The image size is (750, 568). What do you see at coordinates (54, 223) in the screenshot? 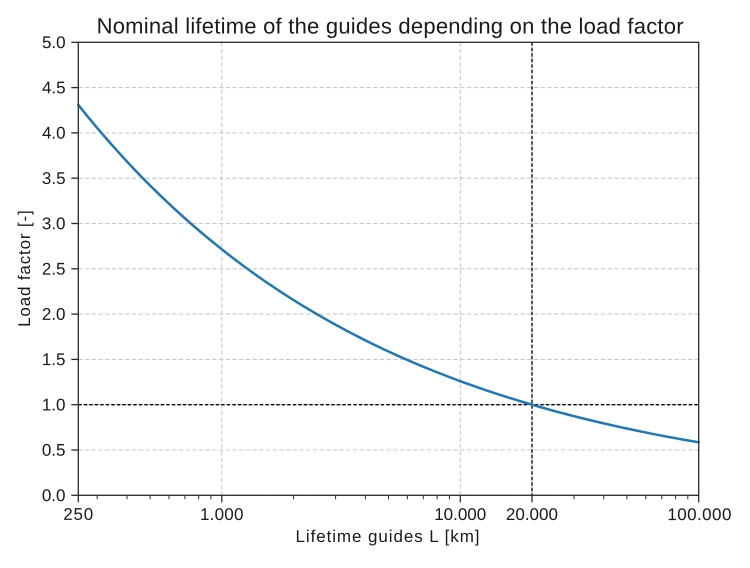
I see `svg-text: 3.0` at bounding box center [54, 223].